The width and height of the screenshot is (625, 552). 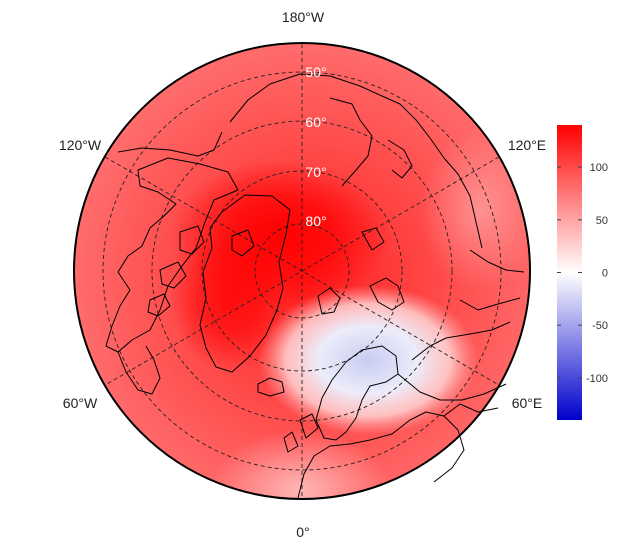 I want to click on colorbar-tick-label: 100, so click(x=599, y=168).